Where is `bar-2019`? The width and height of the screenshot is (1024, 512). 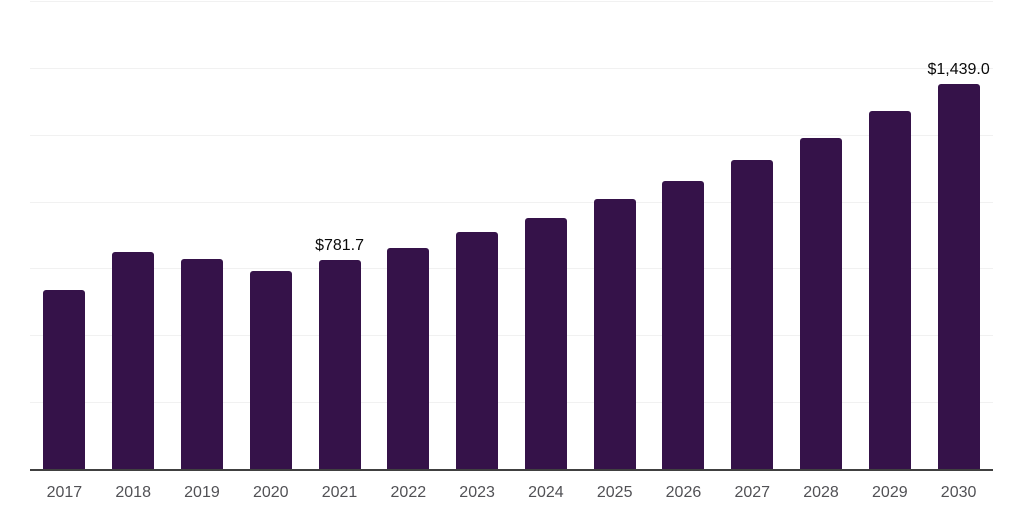
bar-2019 is located at coordinates (201, 364).